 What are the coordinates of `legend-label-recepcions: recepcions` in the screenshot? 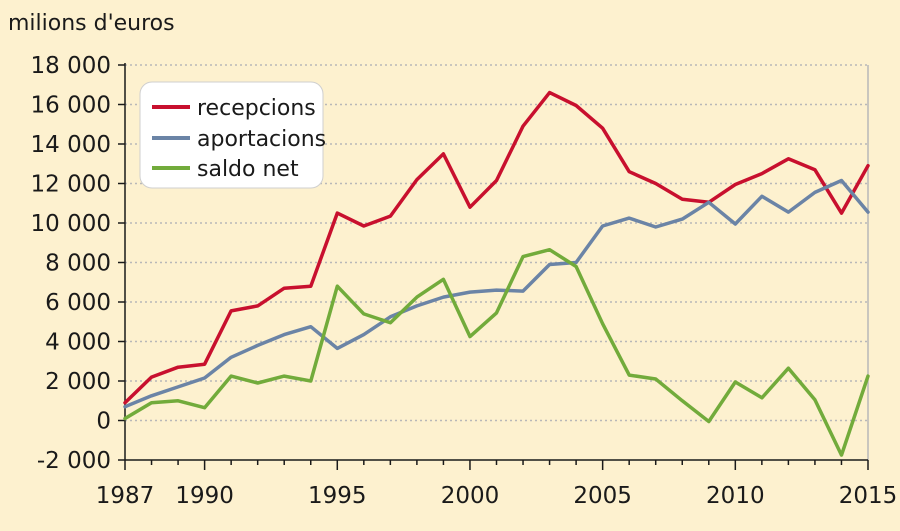 It's located at (256, 108).